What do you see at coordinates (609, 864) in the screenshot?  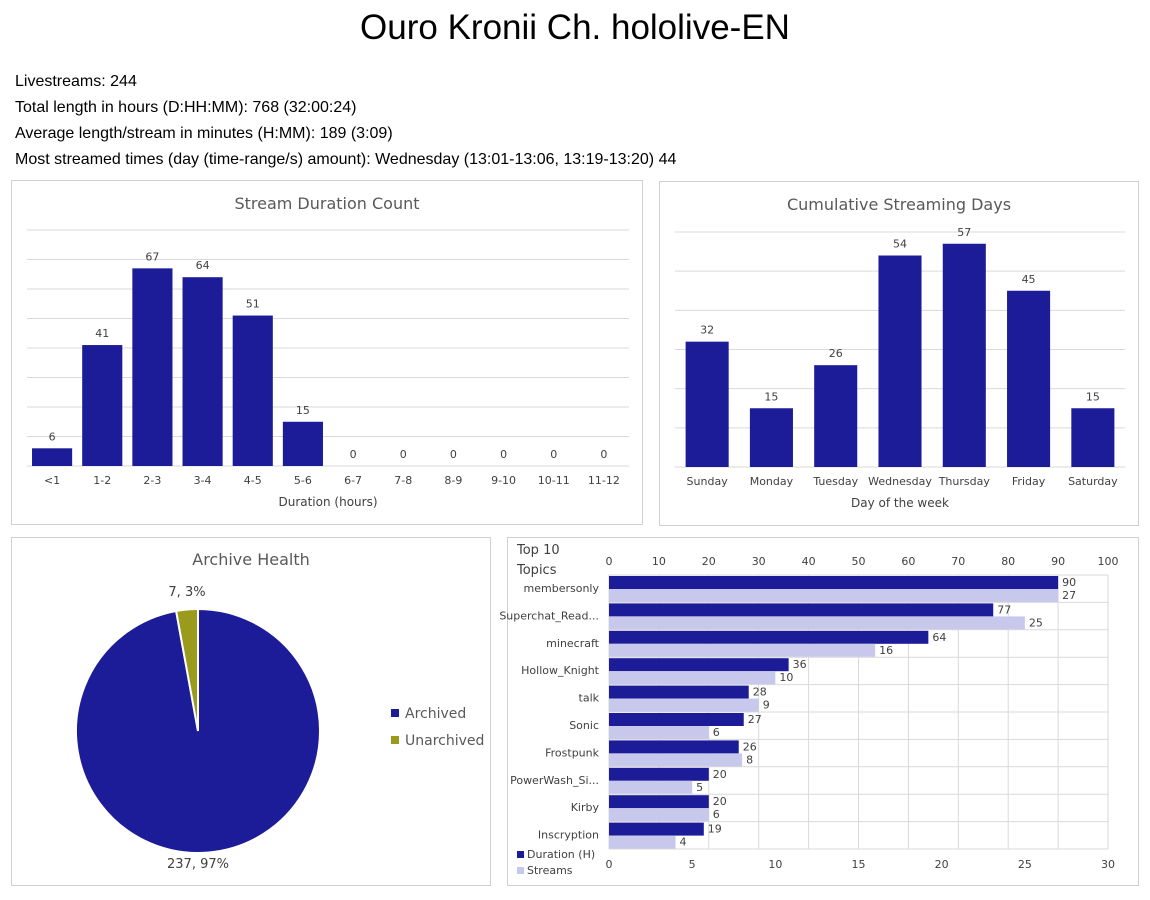 I see `bottom-axis-tick-label: 0` at bounding box center [609, 864].